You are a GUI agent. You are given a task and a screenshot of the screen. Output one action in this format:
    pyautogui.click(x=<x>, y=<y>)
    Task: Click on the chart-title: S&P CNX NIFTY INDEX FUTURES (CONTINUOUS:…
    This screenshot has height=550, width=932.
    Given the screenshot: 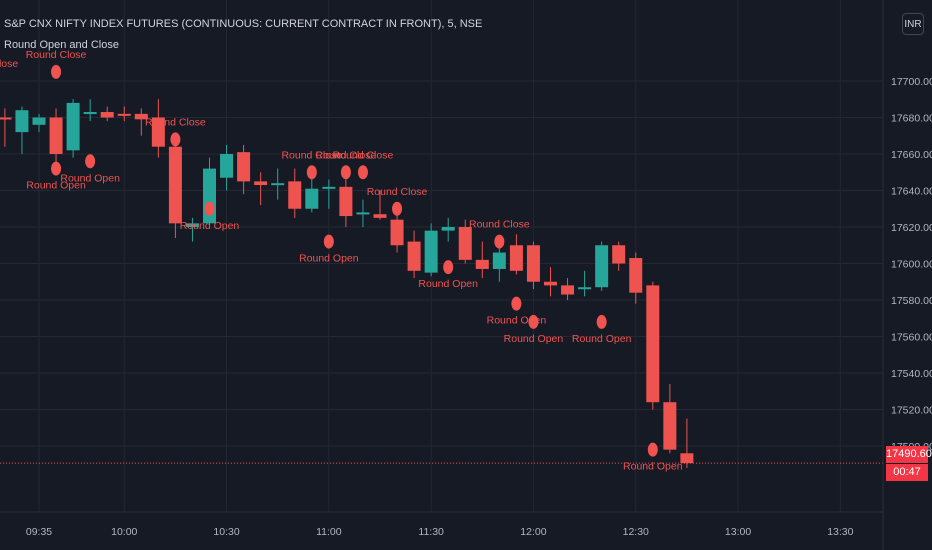 What is the action you would take?
    pyautogui.click(x=243, y=24)
    